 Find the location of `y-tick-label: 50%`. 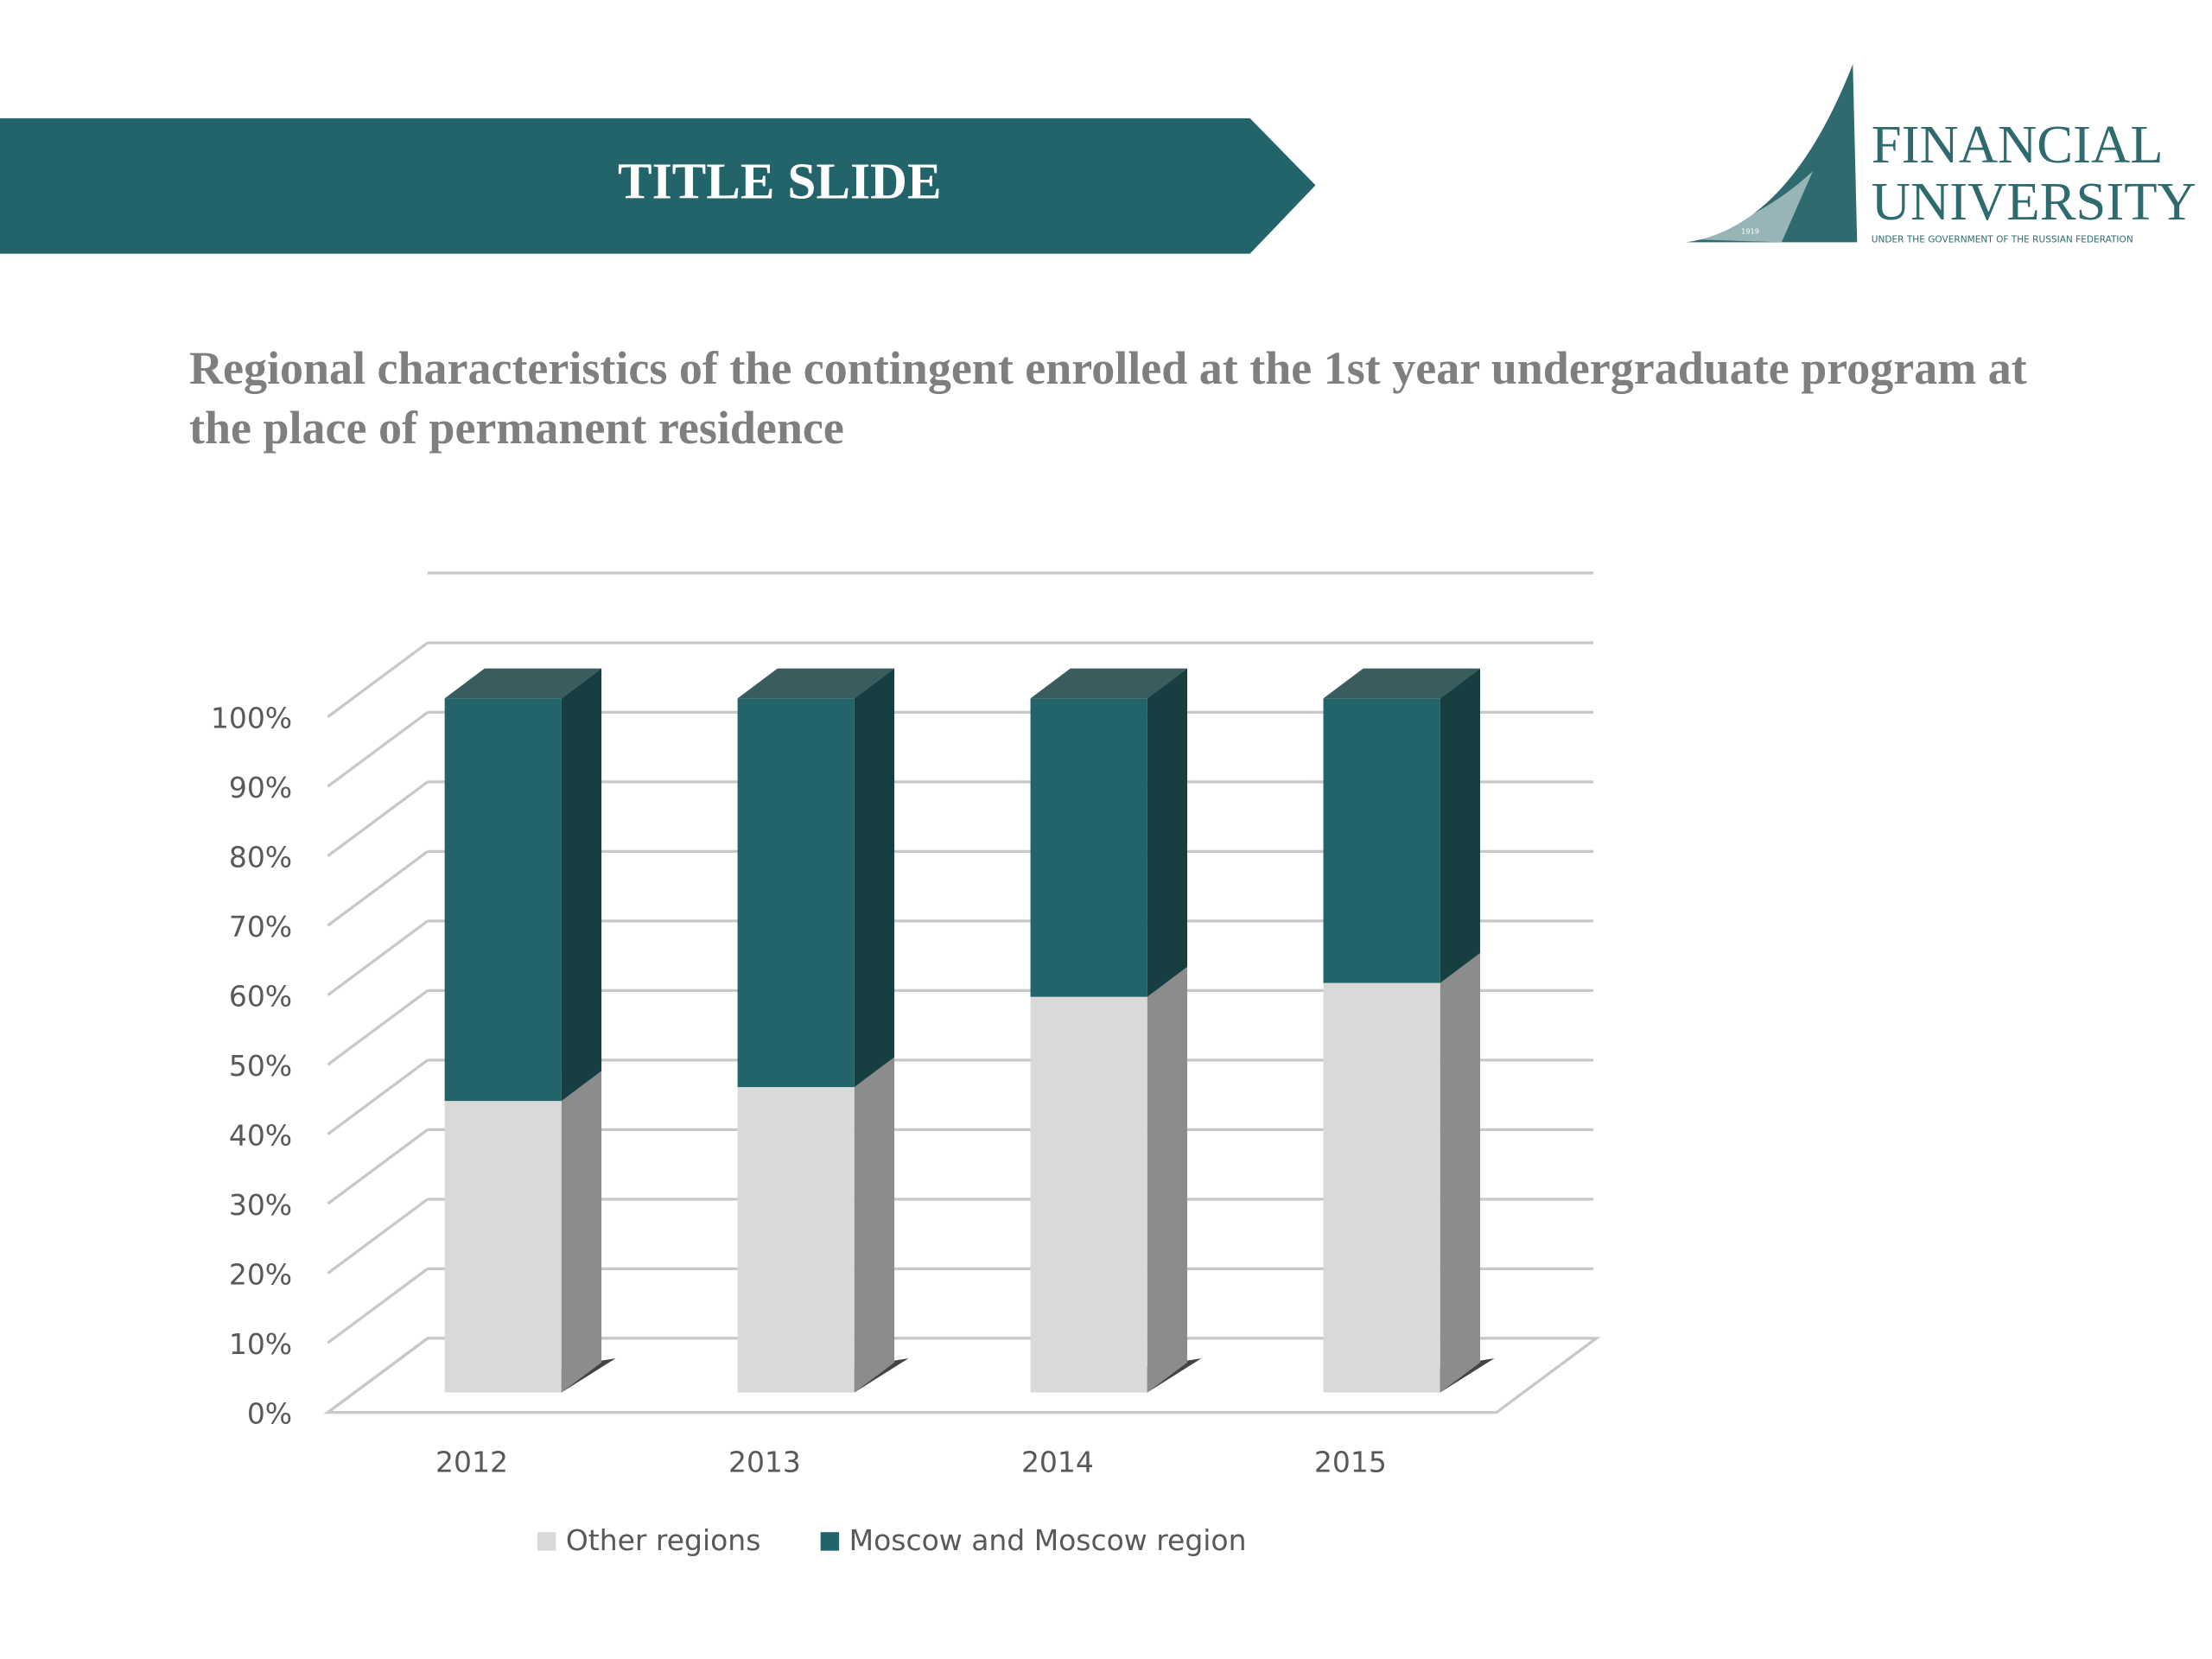

y-tick-label: 50% is located at coordinates (260, 1066).